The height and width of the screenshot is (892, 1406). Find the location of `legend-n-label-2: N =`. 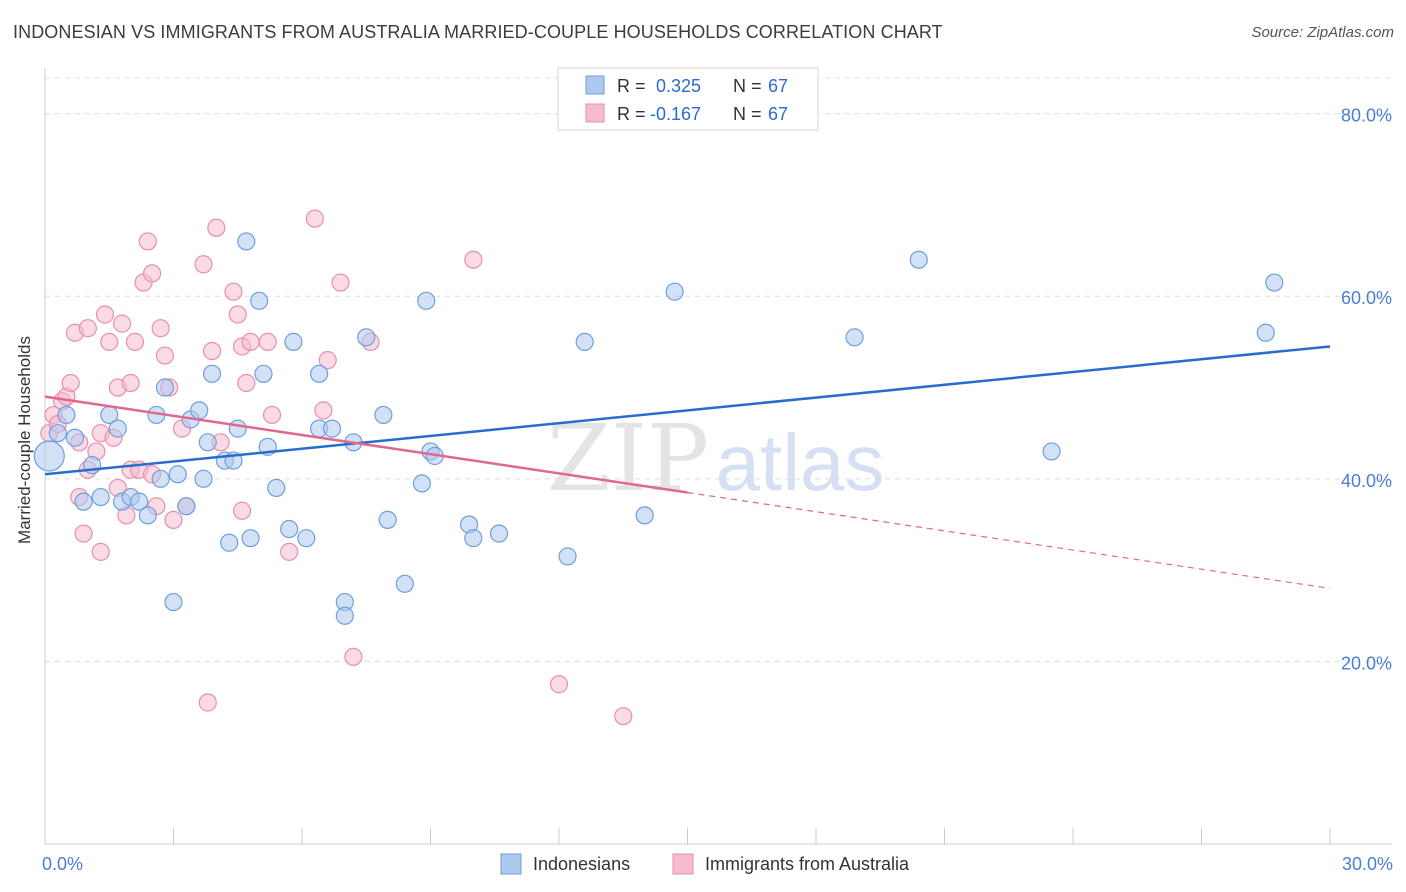

legend-n-label-2: N = is located at coordinates (747, 114).